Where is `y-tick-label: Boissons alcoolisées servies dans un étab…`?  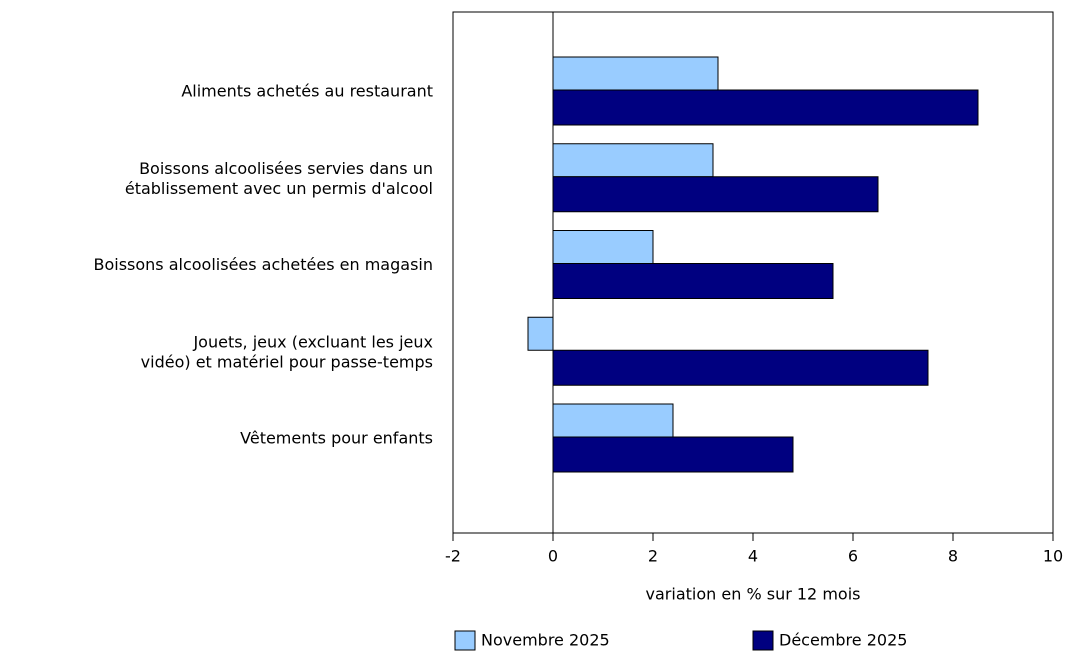 y-tick-label: Boissons alcoolisées servies dans un étab… is located at coordinates (279, 177).